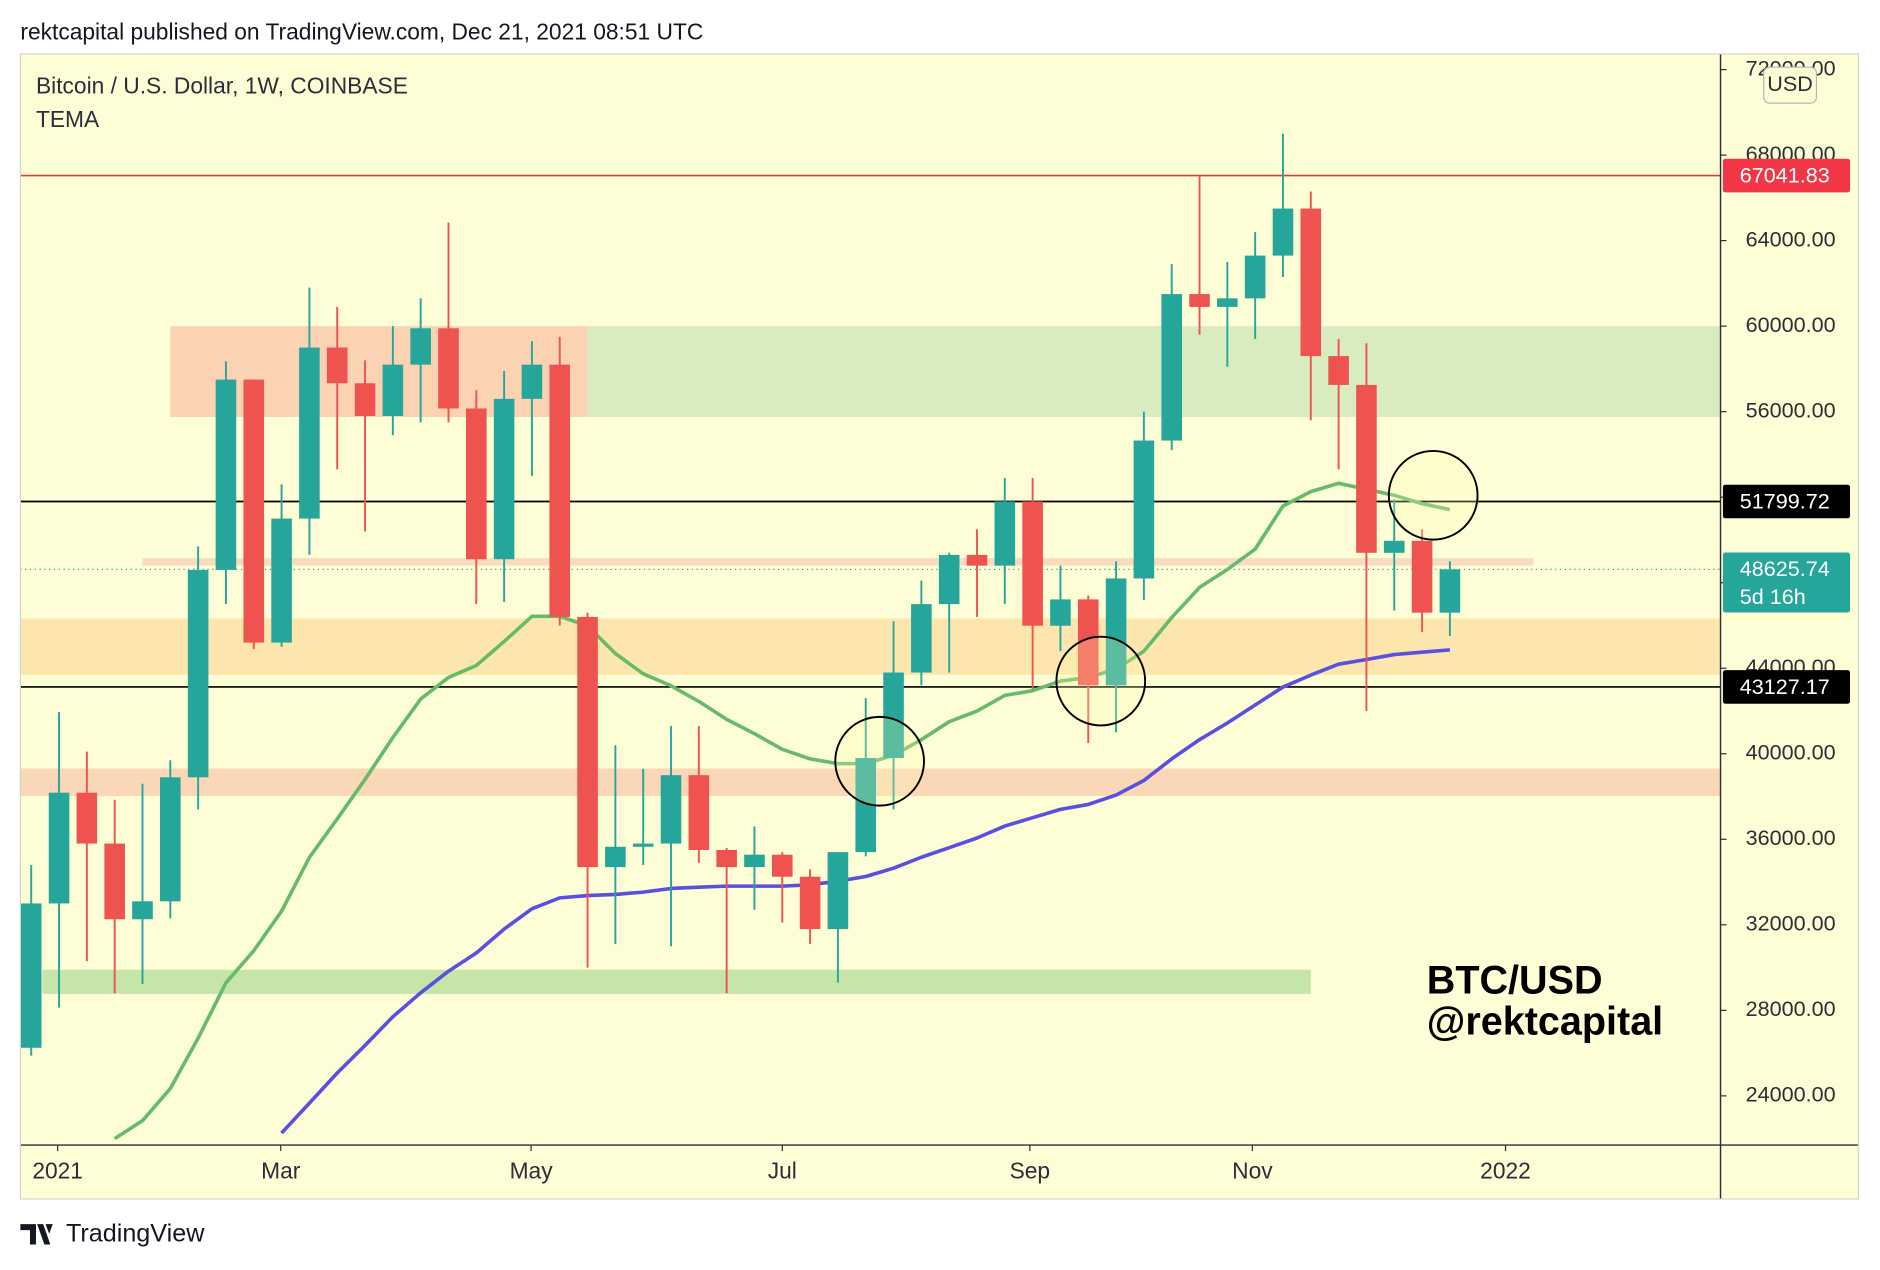 Image resolution: width=1880 pixels, height=1270 pixels. Describe the element at coordinates (1791, 923) in the screenshot. I see `y-tick-label: 32000.00` at that location.